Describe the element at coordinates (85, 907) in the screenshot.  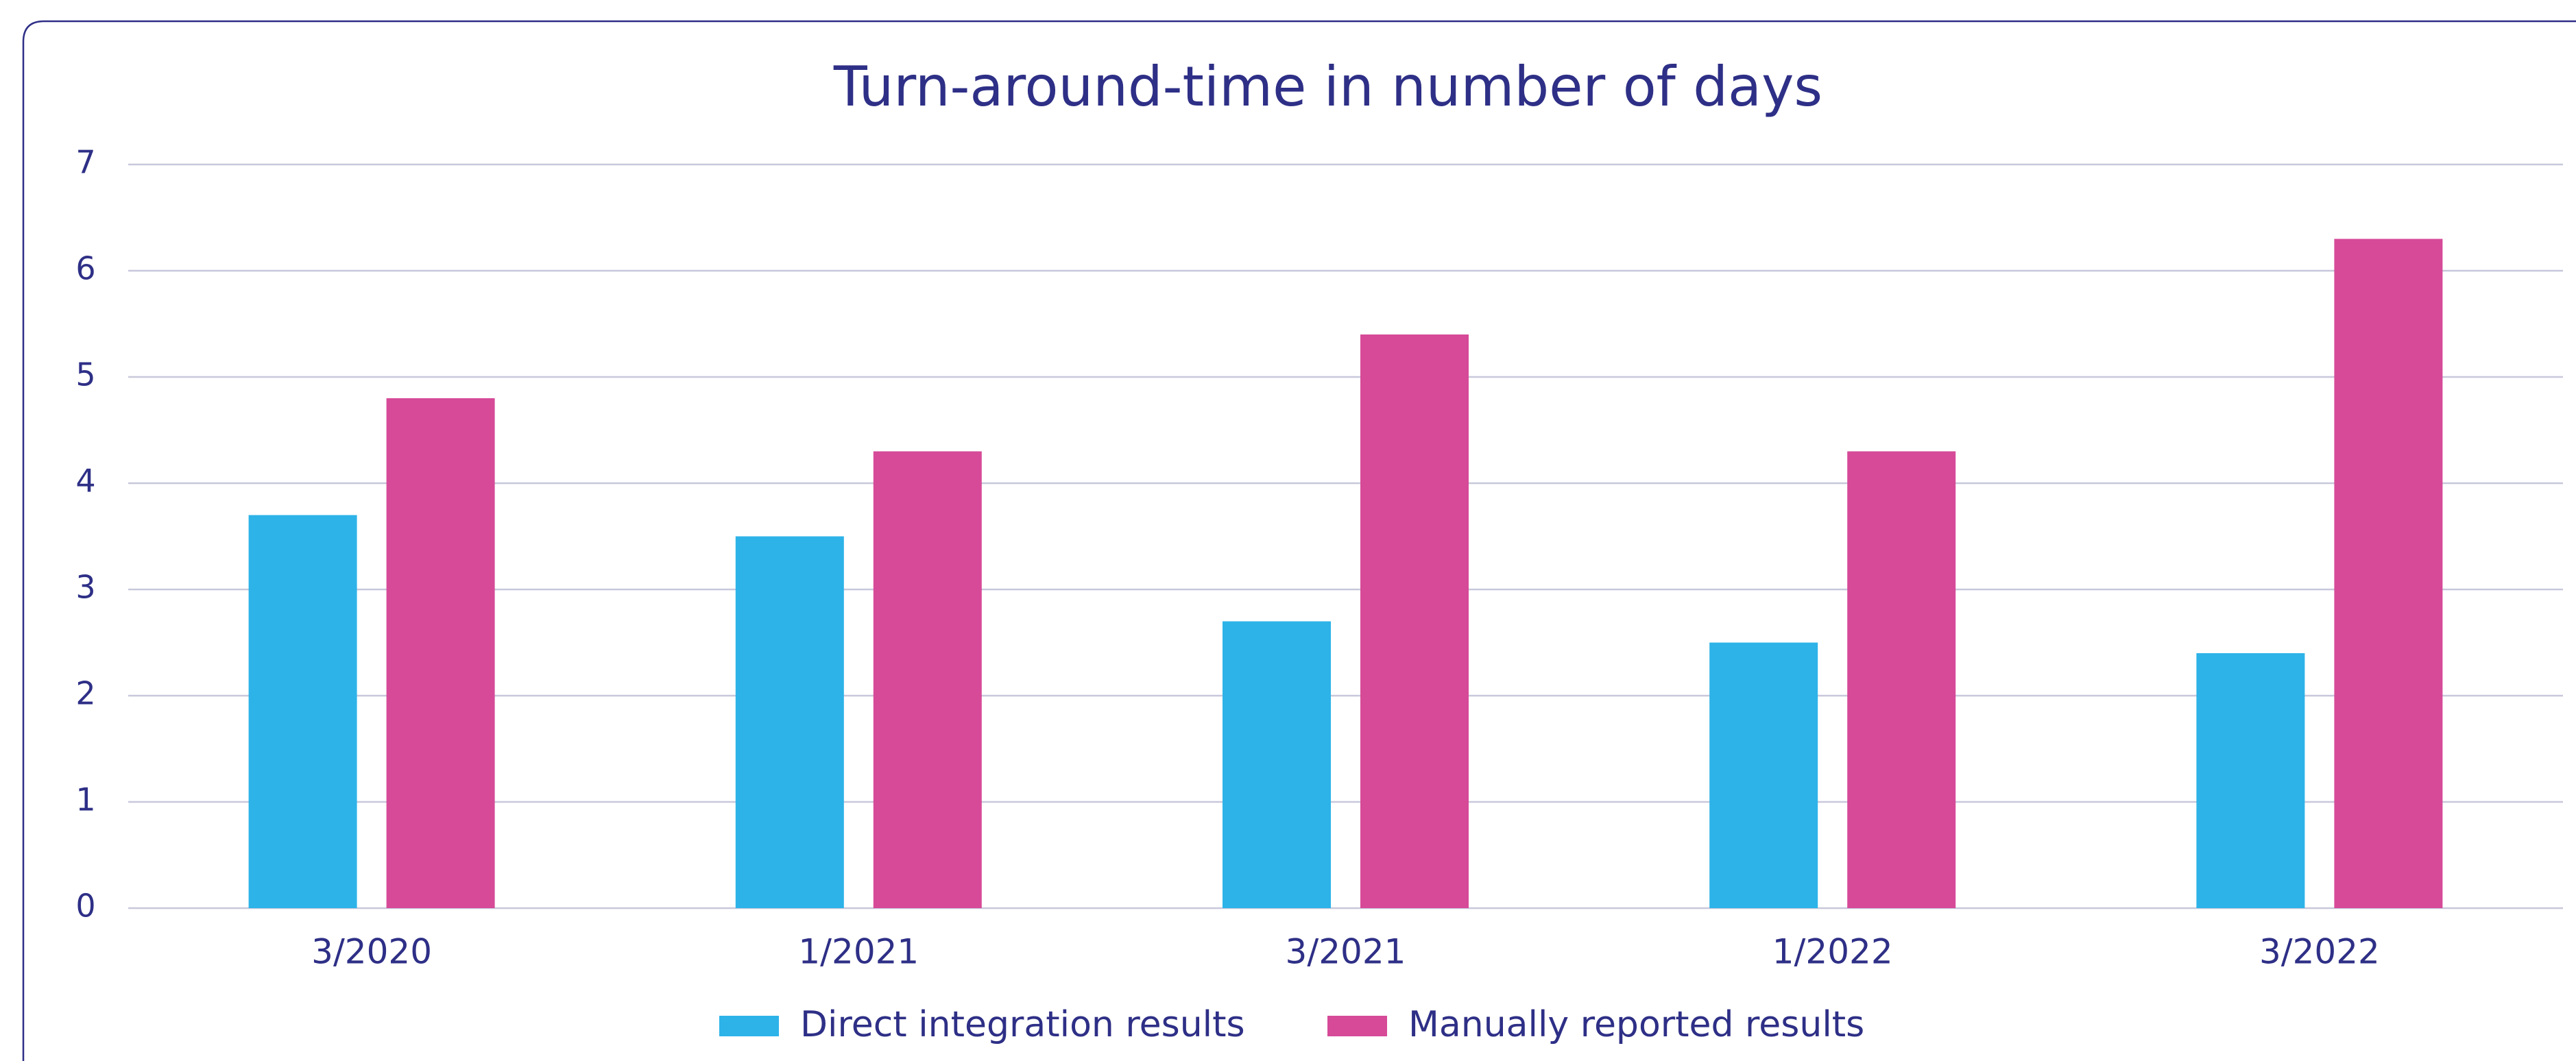
I see `y-tick-label: 0` at that location.